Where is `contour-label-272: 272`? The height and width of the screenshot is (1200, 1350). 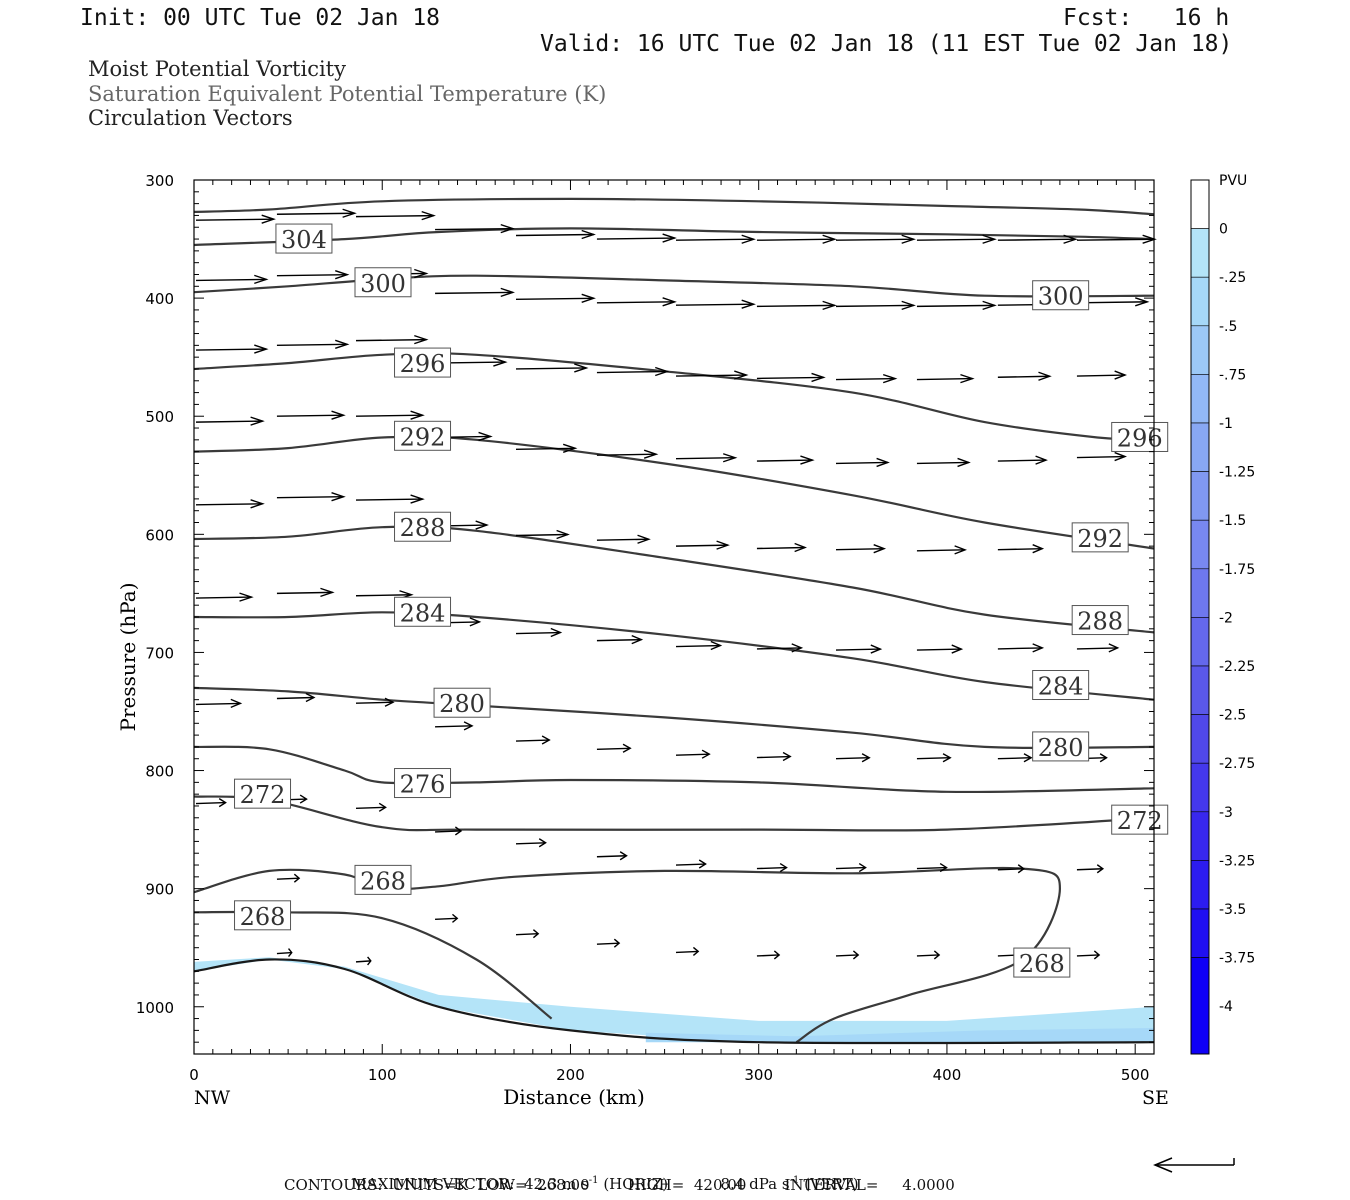
contour-label-272: 272 is located at coordinates (1140, 819).